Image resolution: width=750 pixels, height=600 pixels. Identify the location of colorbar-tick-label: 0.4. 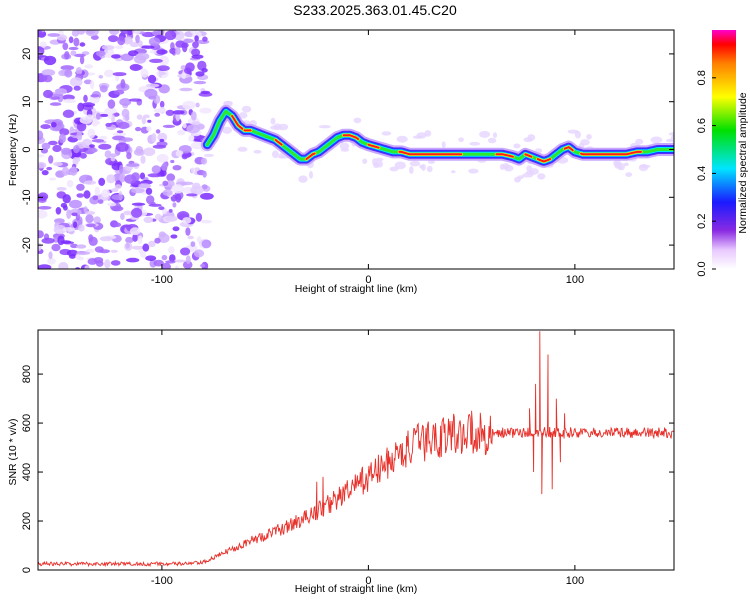
(702, 173).